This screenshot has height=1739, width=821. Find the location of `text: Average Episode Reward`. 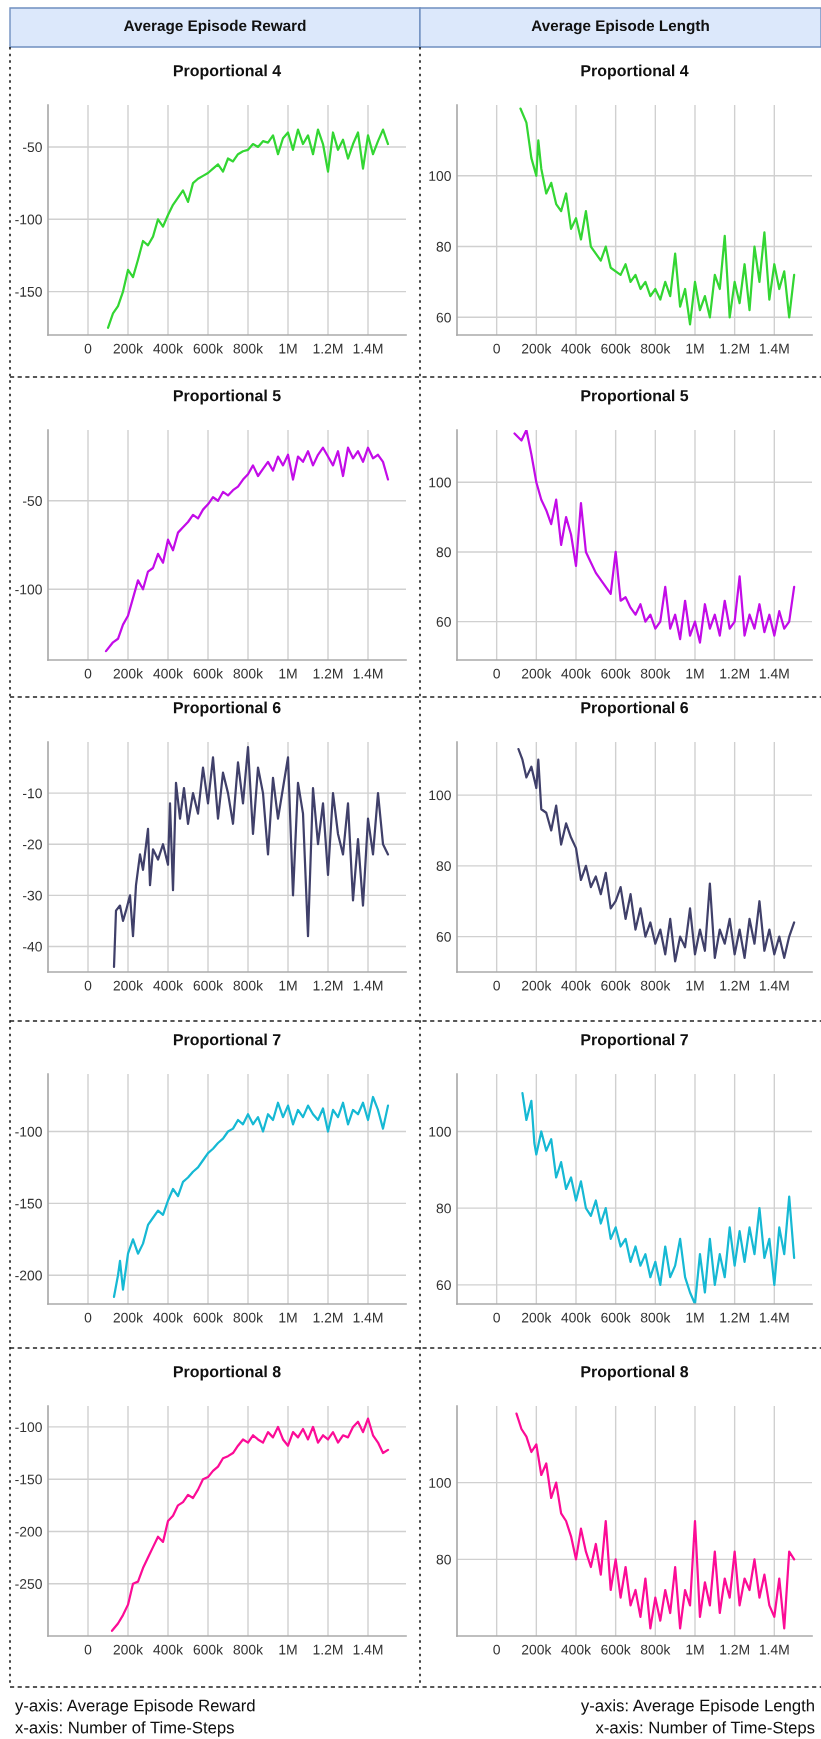

text: Average Episode Reward is located at coordinates (214, 27).